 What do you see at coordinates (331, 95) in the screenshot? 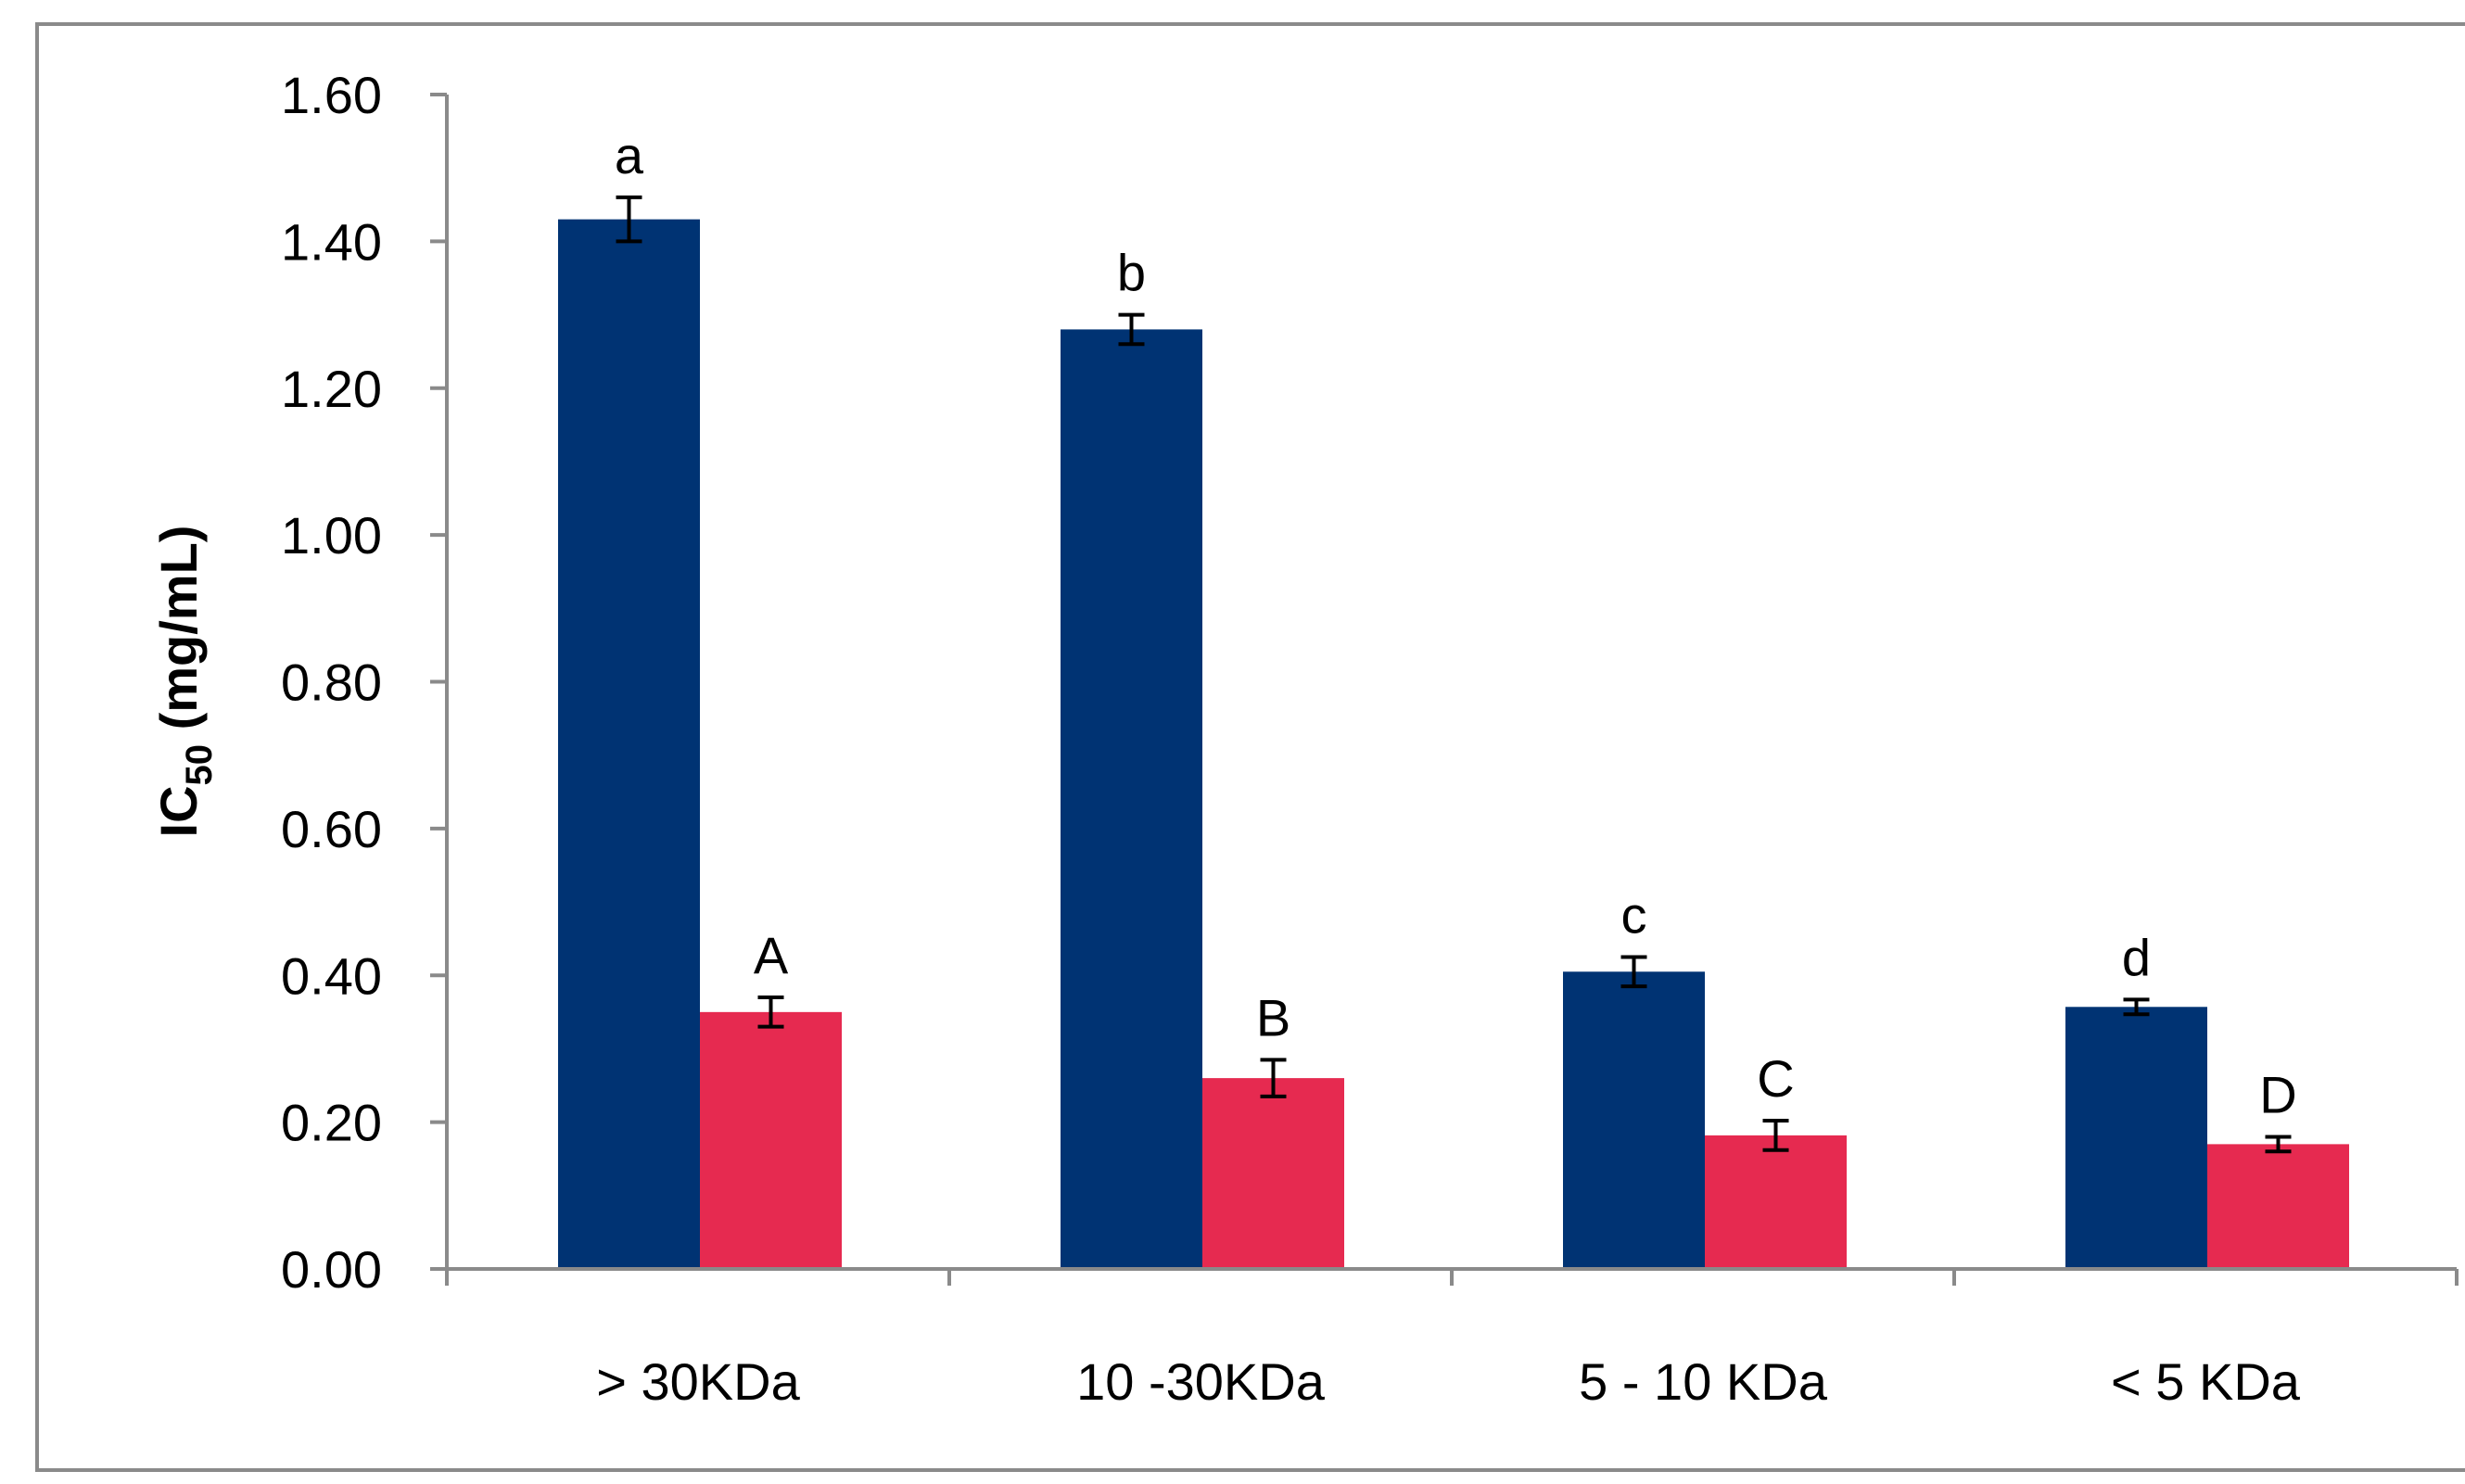
I see `y-tick-label: 1.60` at bounding box center [331, 95].